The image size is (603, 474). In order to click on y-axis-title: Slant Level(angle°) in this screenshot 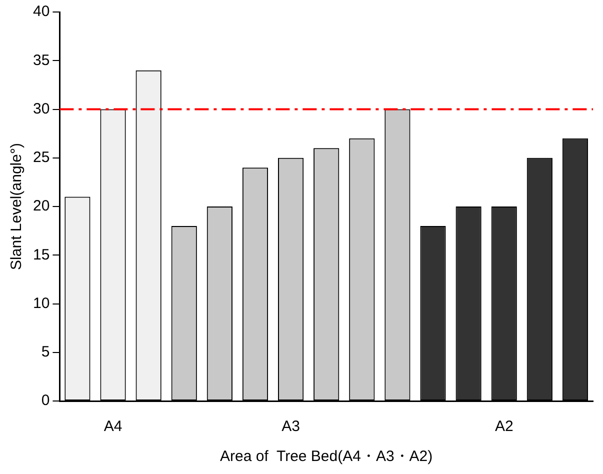, I will do `click(17, 206)`.